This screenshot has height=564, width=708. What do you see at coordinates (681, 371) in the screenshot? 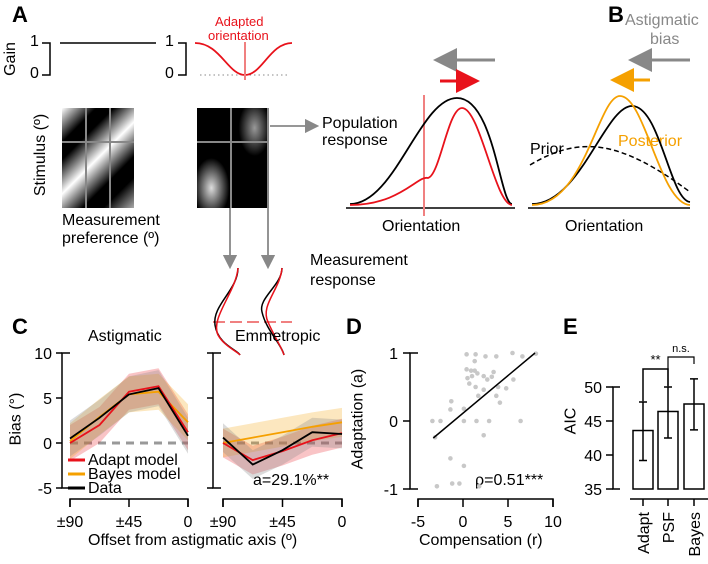
I see `sig-bracket-psf-bayes` at bounding box center [681, 371].